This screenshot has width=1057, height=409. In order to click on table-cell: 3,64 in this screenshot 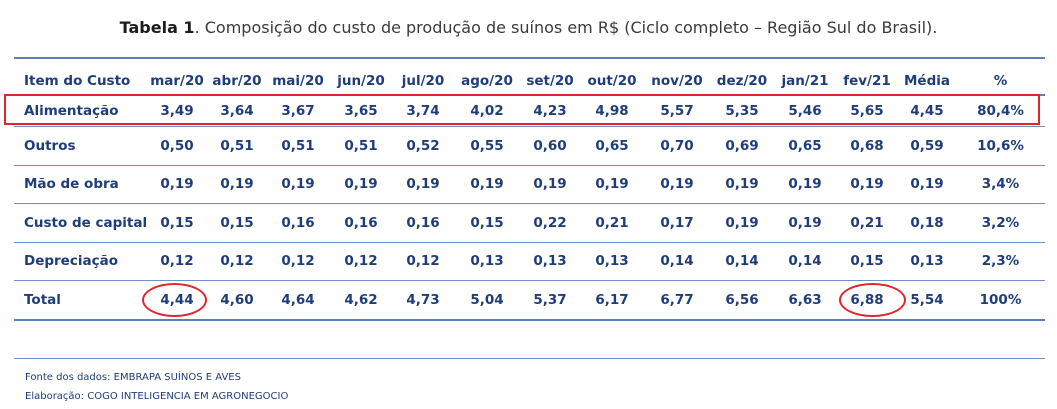, I will do `click(237, 110)`.